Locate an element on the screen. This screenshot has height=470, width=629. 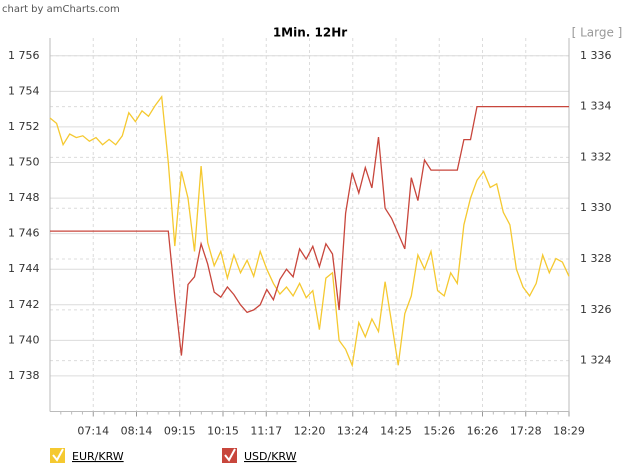
legend-label: USD/KRW is located at coordinates (270, 456).